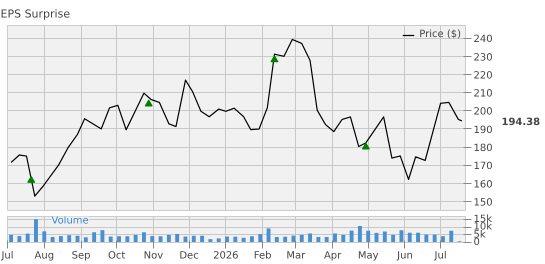  Describe the element at coordinates (35, 14) in the screenshot. I see `chart-title: EPS Surprise` at that location.